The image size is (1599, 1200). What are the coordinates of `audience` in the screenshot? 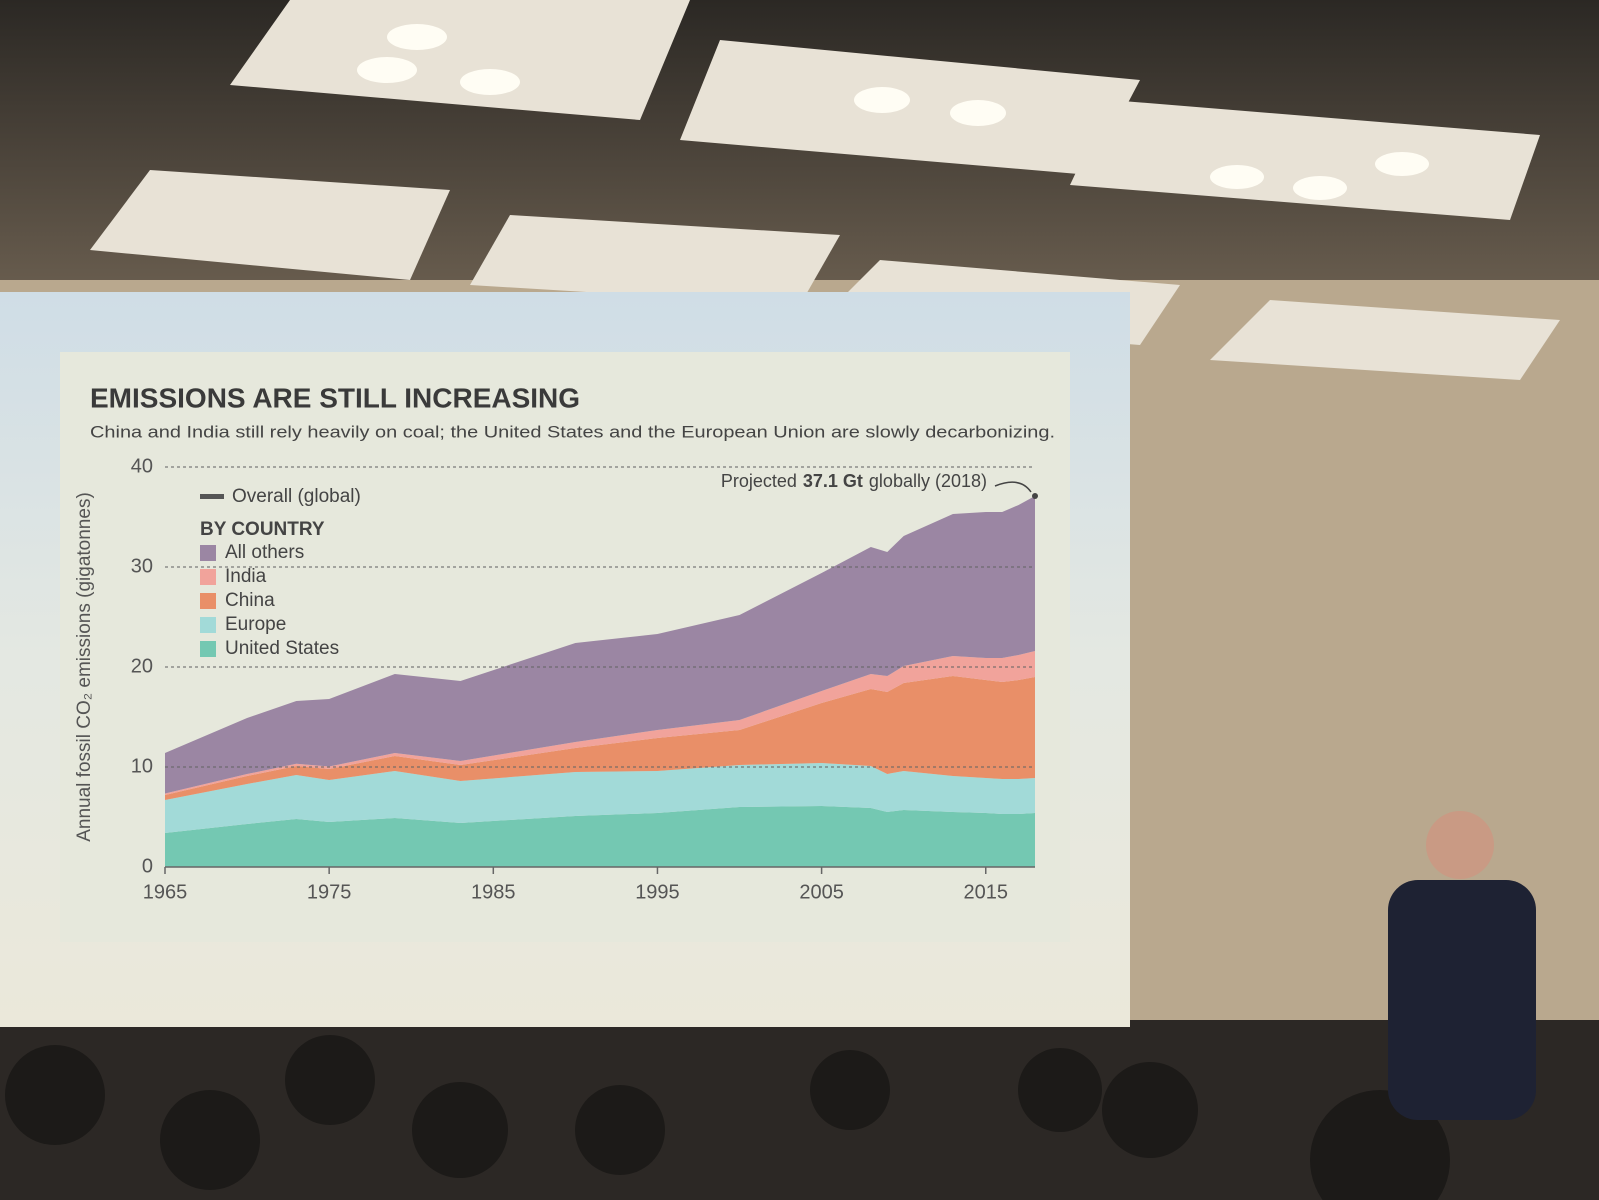 It's located at (727, 1117).